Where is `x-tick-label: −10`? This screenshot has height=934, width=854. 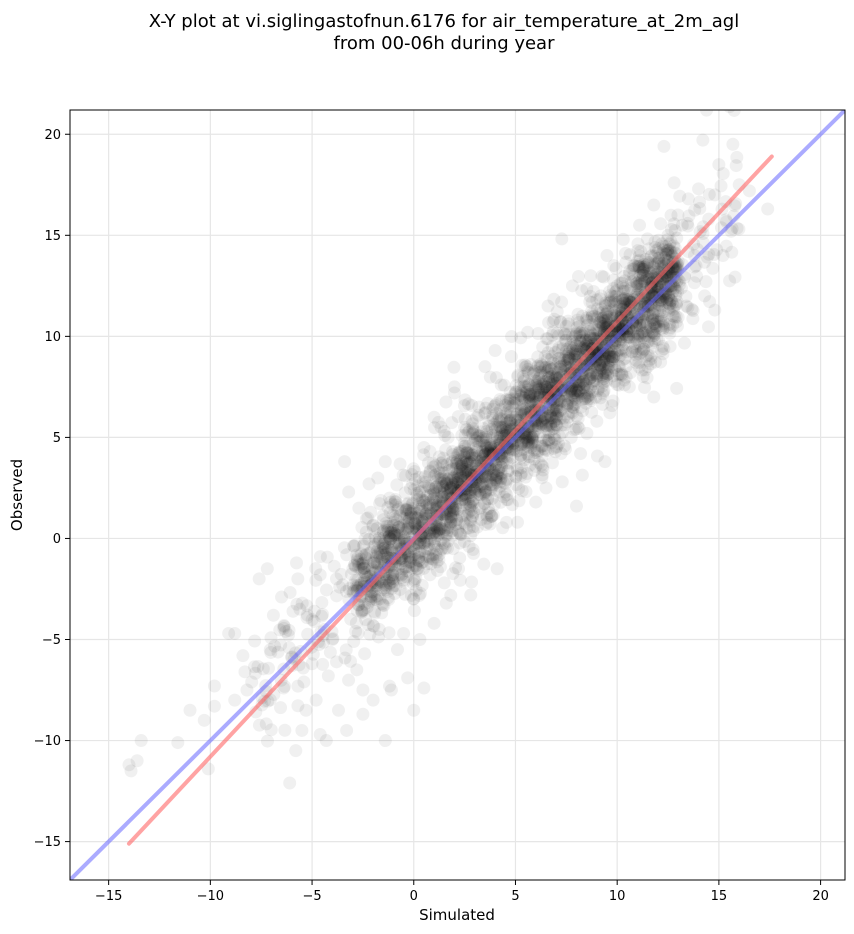 x-tick-label: −10 is located at coordinates (210, 896).